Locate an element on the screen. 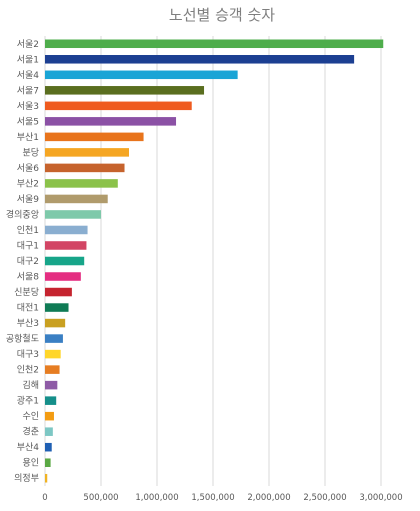 Image resolution: width=420 pixels, height=511 pixels. chart-title: 노선별 승객 숫자 is located at coordinates (222, 15).